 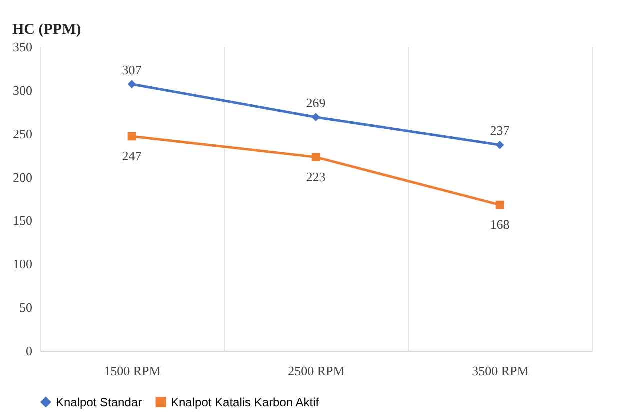 I want to click on y-tick-label: 0, so click(x=29, y=351).